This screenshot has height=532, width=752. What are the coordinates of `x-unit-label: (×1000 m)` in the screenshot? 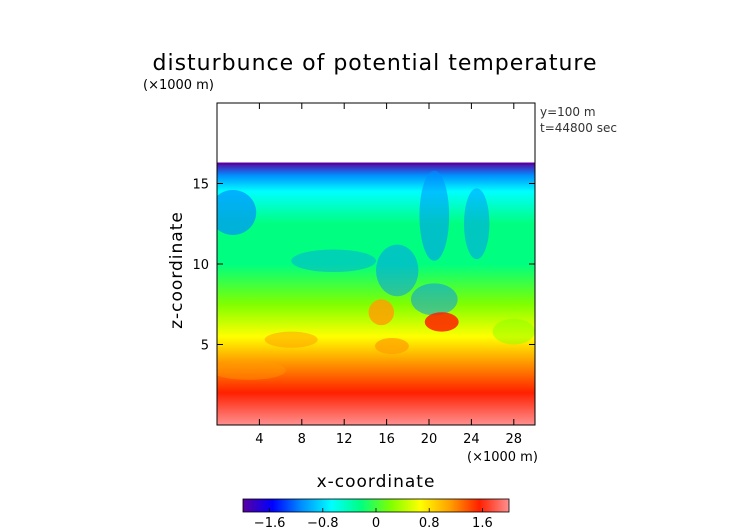 It's located at (502, 457).